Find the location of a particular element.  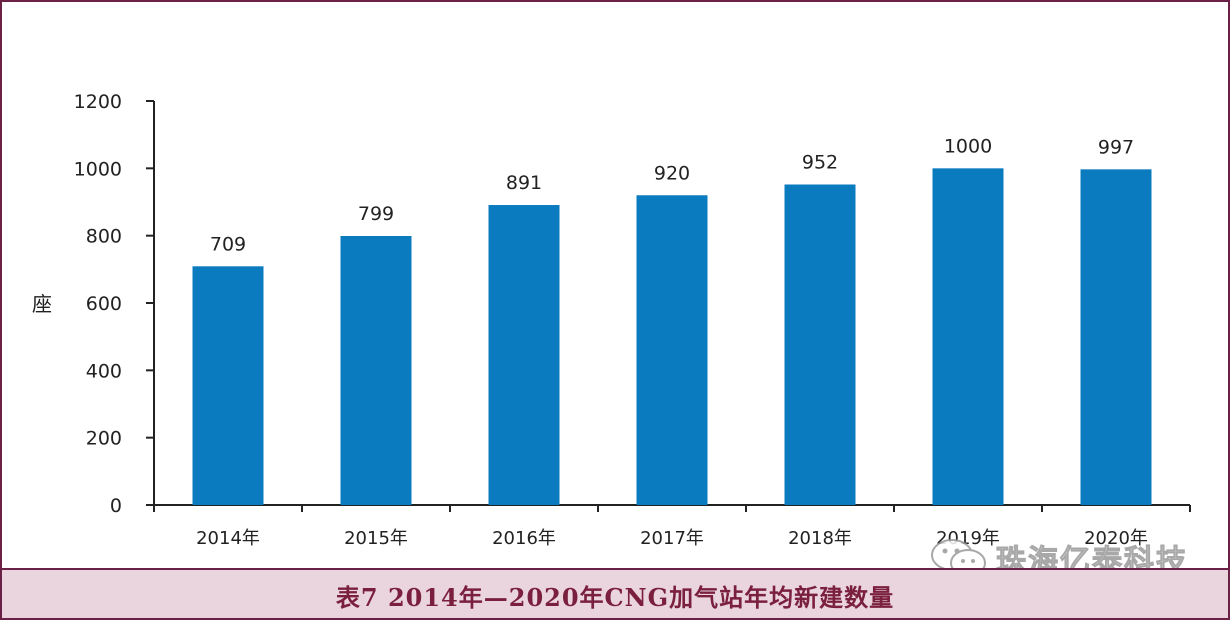

bar-2014 is located at coordinates (228, 385).